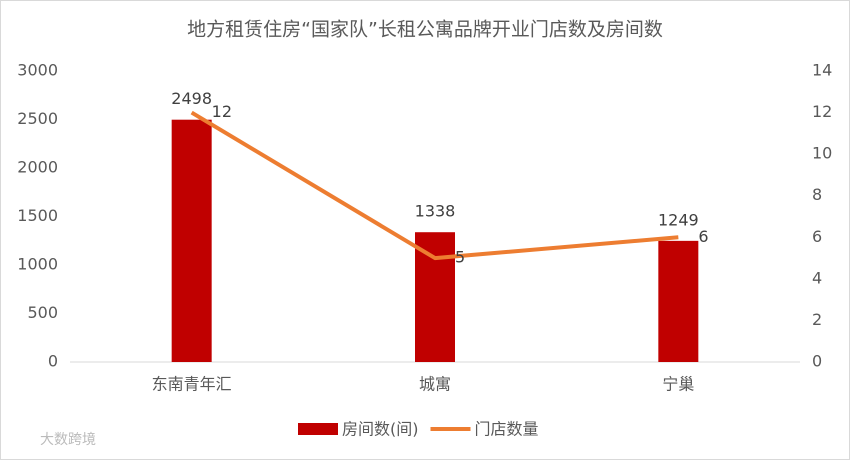  What do you see at coordinates (822, 70) in the screenshot?
I see `y2-tick-label: 14` at bounding box center [822, 70].